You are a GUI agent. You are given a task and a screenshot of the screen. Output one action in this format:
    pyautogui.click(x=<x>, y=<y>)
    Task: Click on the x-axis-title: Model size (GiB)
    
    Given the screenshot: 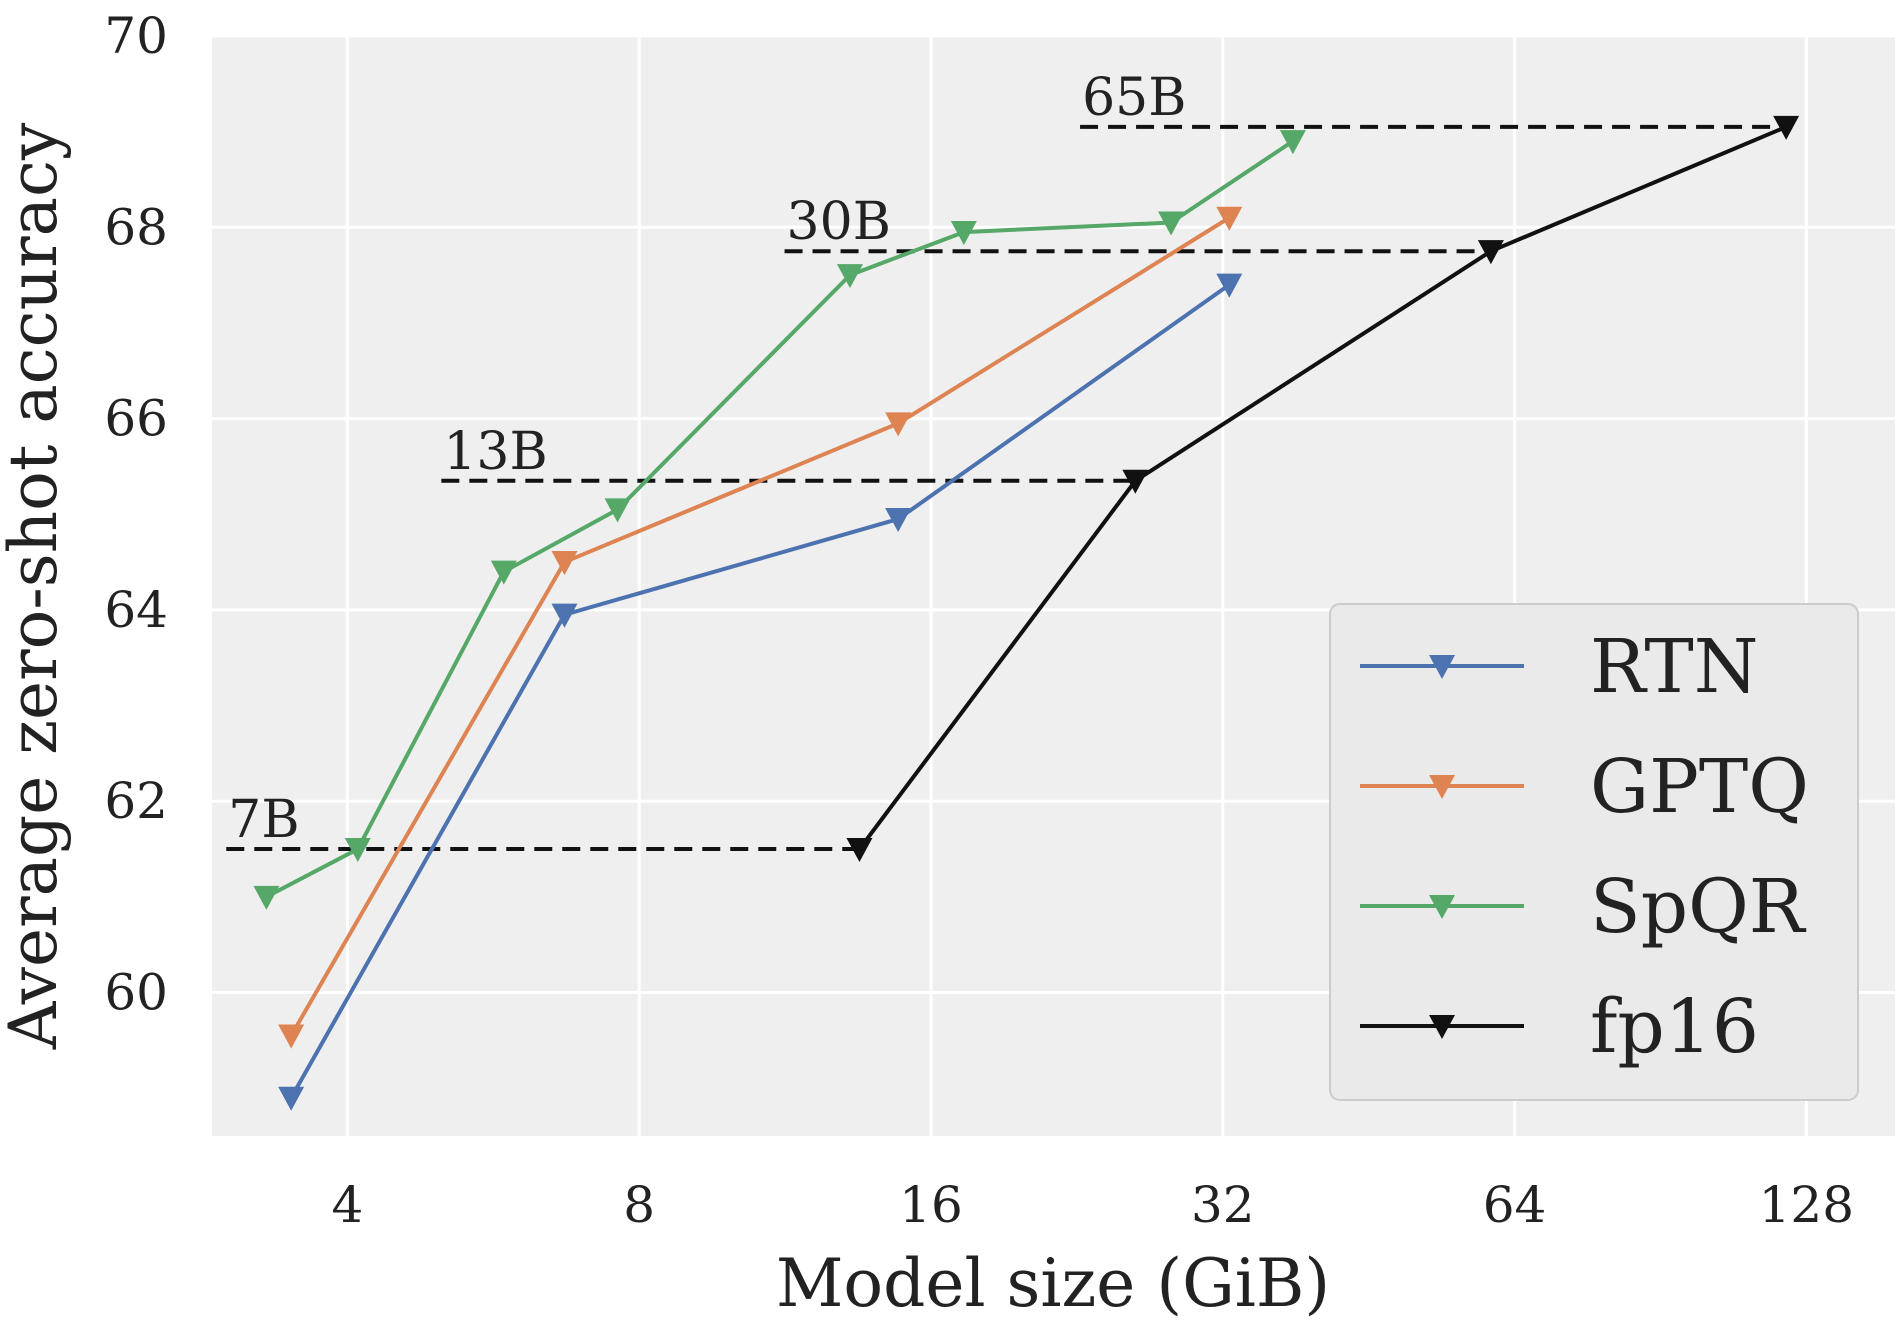 What is the action you would take?
    pyautogui.click(x=1053, y=1283)
    